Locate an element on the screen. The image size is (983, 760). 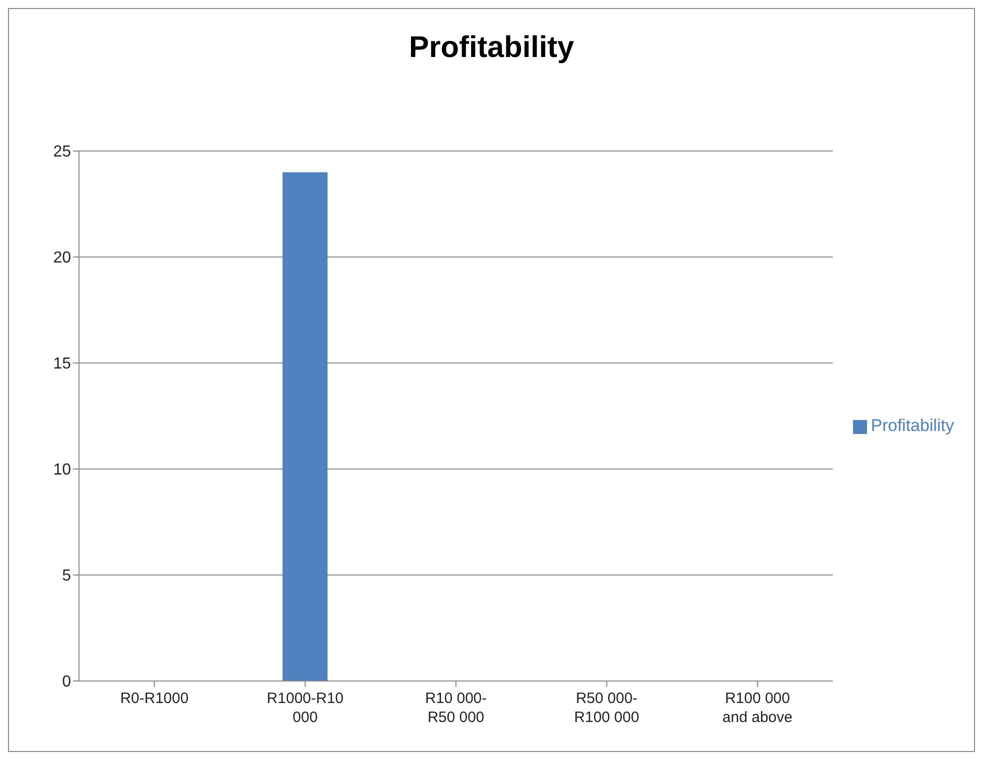
x-tick-label: R0-R1000 is located at coordinates (154, 698).